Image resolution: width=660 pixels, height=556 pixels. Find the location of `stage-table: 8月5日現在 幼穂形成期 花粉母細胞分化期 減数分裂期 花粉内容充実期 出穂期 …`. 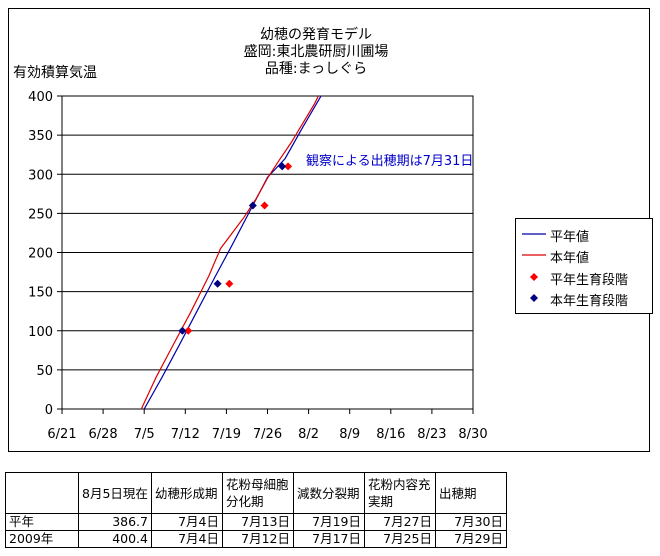

stage-table: 8月5日現在 幼穂形成期 花粉母細胞分化期 減数分裂期 花粉内容充実期 出穂期 … is located at coordinates (256, 510).